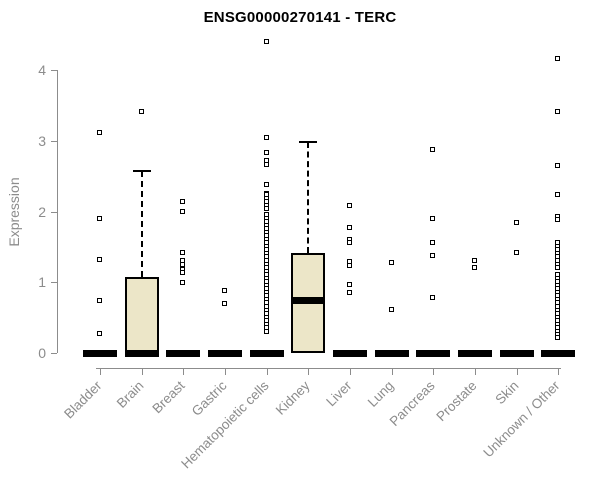 This screenshot has height=500, width=600. I want to click on y-tick-label: 2, so click(42, 211).